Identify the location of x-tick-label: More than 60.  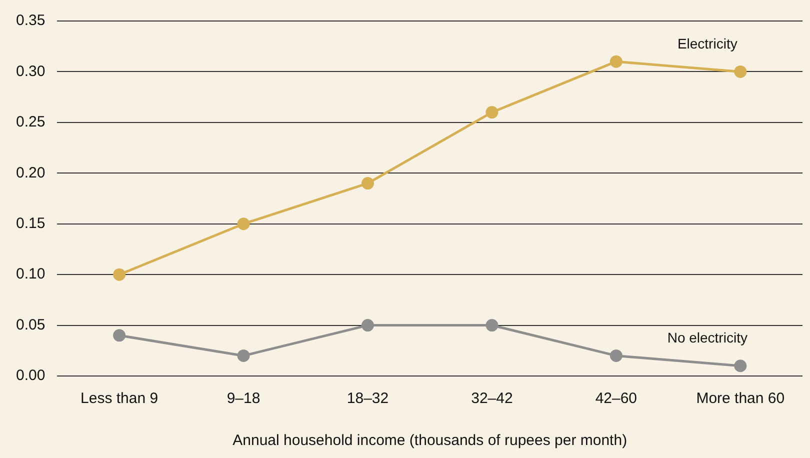
(740, 399).